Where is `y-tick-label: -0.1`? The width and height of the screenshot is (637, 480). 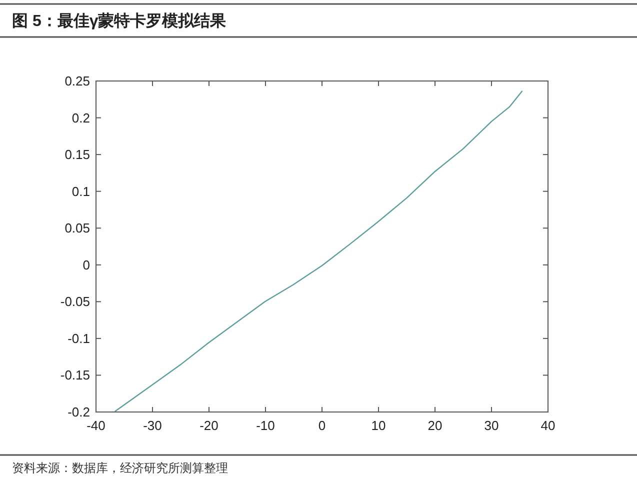 y-tick-label: -0.1 is located at coordinates (79, 338).